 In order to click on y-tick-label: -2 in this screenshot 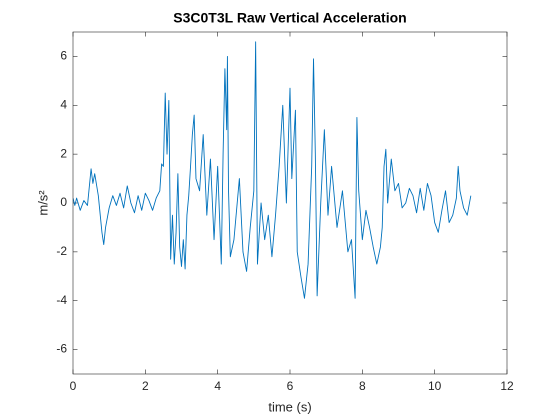, I will do `click(61, 251)`.